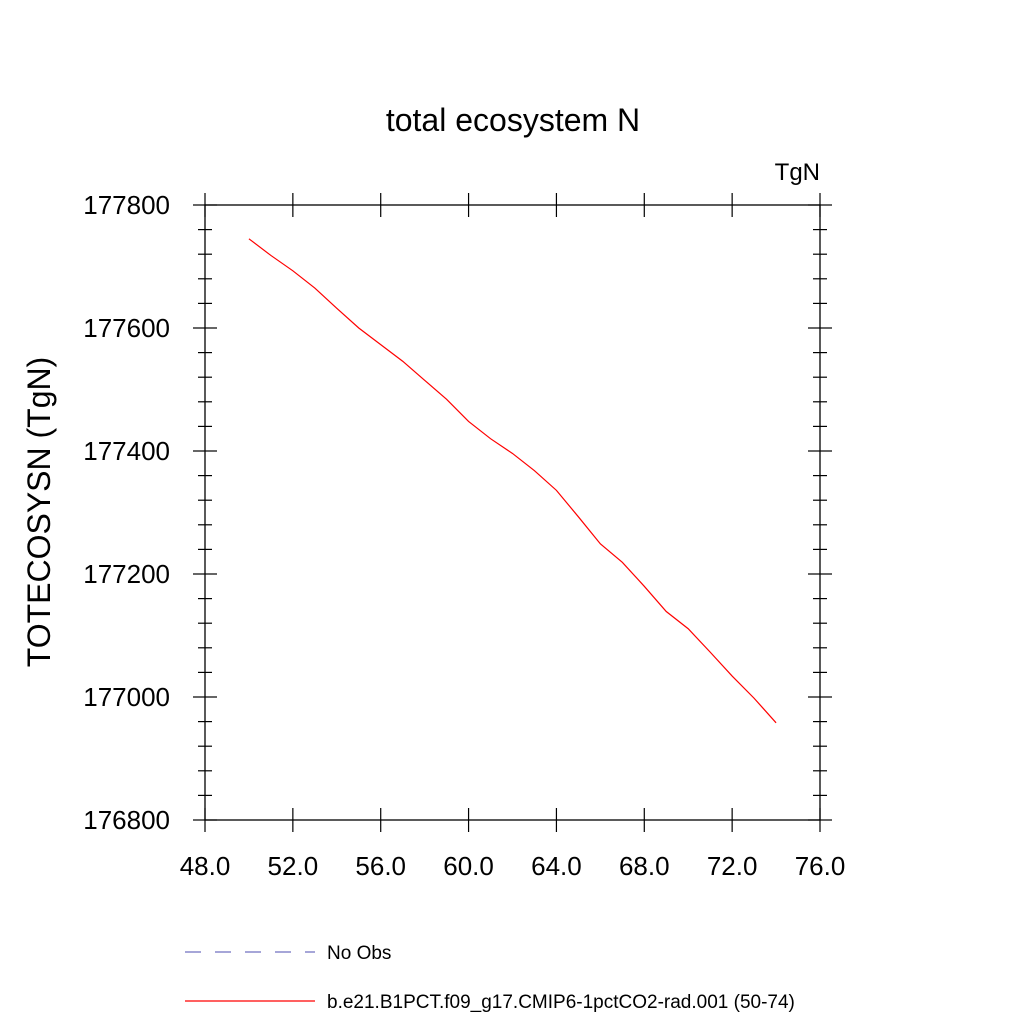 The width and height of the screenshot is (1024, 1024). What do you see at coordinates (126, 451) in the screenshot?
I see `y-tick-label: 177400` at bounding box center [126, 451].